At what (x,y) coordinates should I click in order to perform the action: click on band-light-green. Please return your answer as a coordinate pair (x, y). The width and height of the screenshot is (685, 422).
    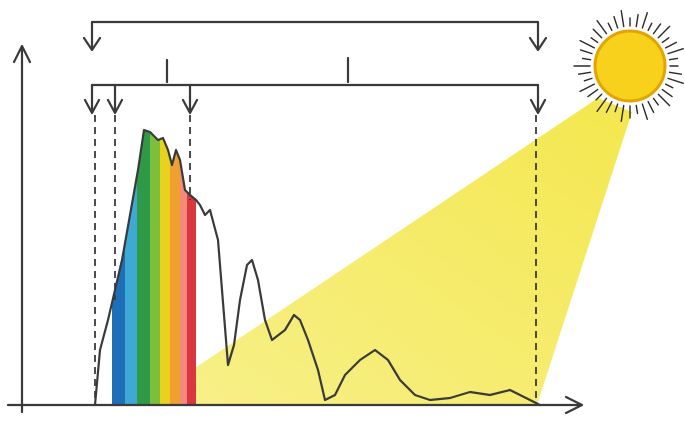
    Looking at the image, I should click on (155, 267).